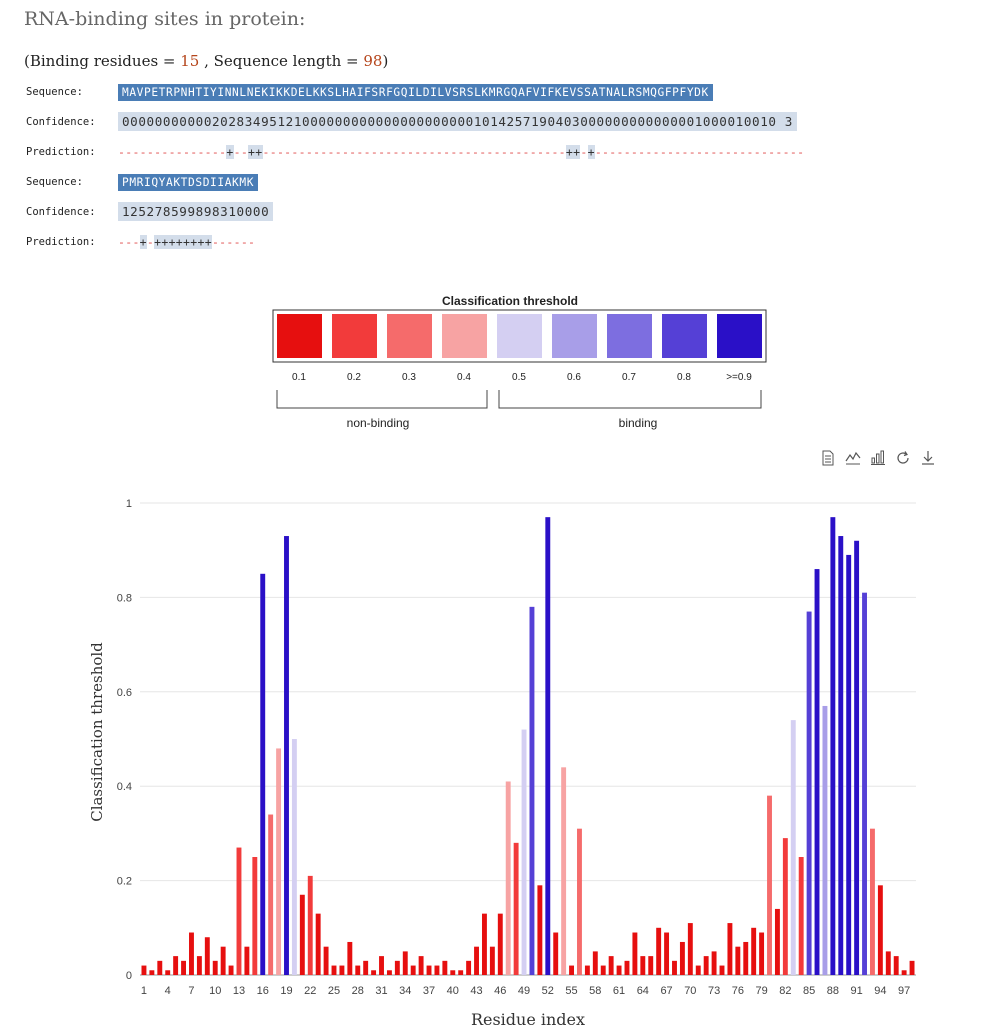 This screenshot has height=1033, width=993. What do you see at coordinates (638, 423) in the screenshot?
I see `binding-label: binding` at bounding box center [638, 423].